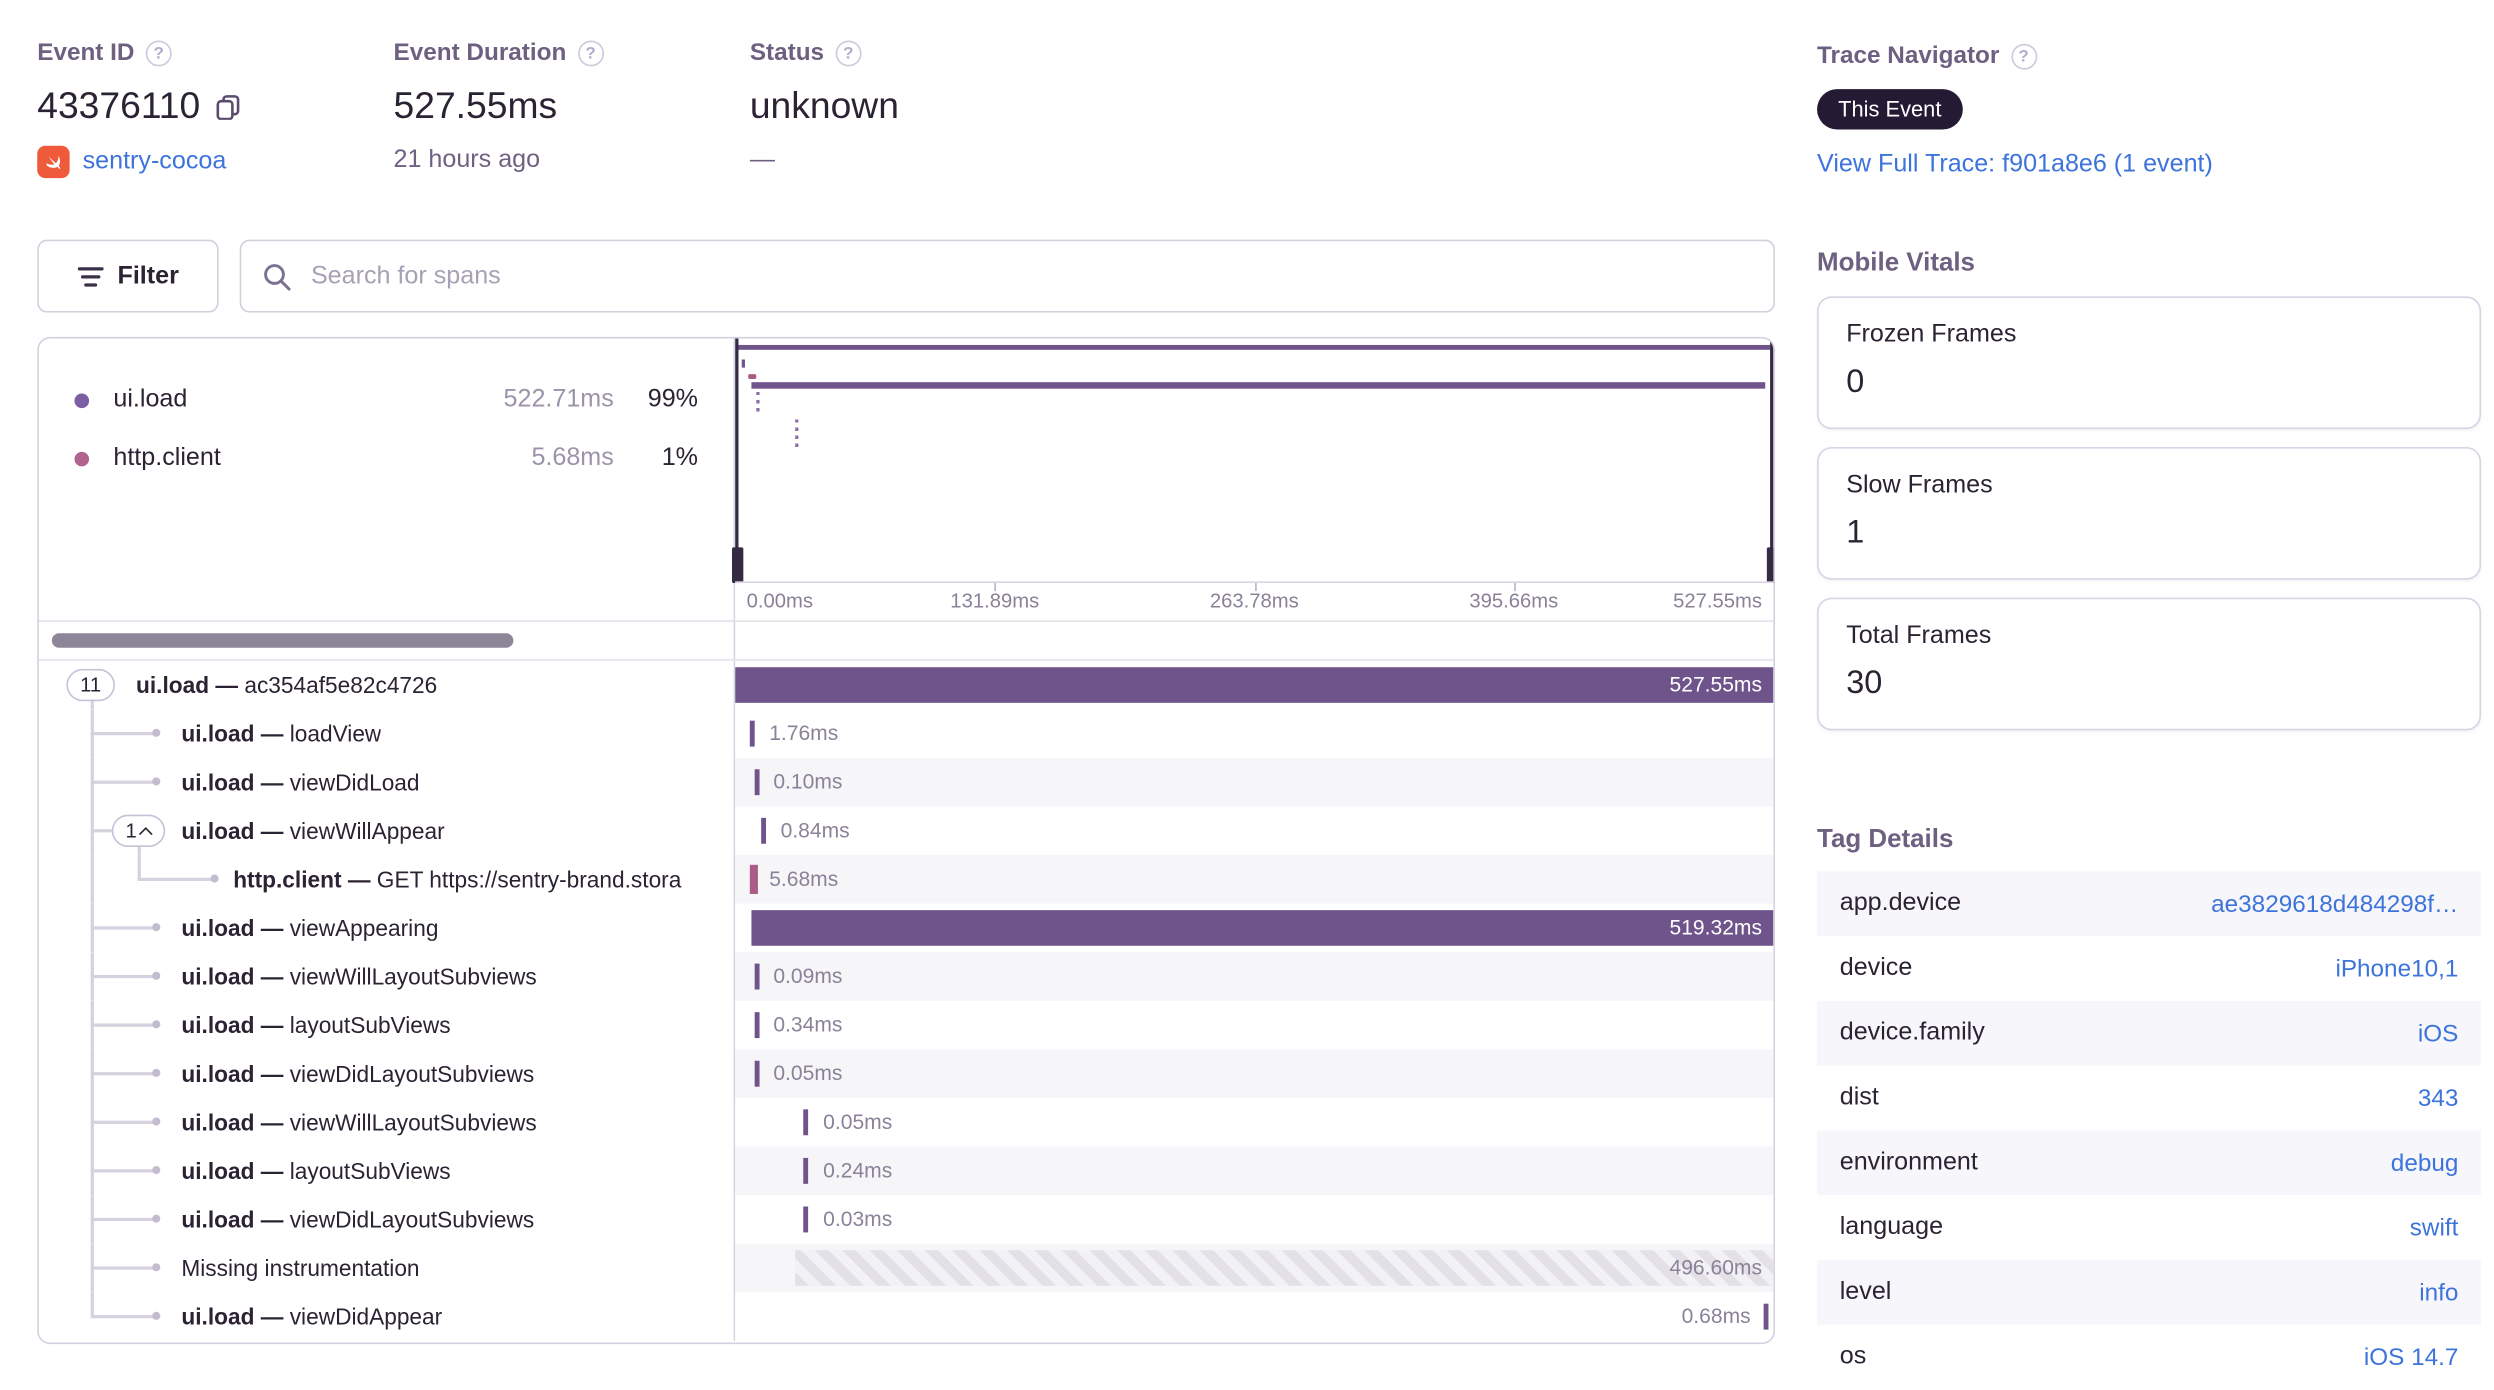  Describe the element at coordinates (2411, 1357) in the screenshot. I see `tag-value-link: iOS 14.7` at that location.